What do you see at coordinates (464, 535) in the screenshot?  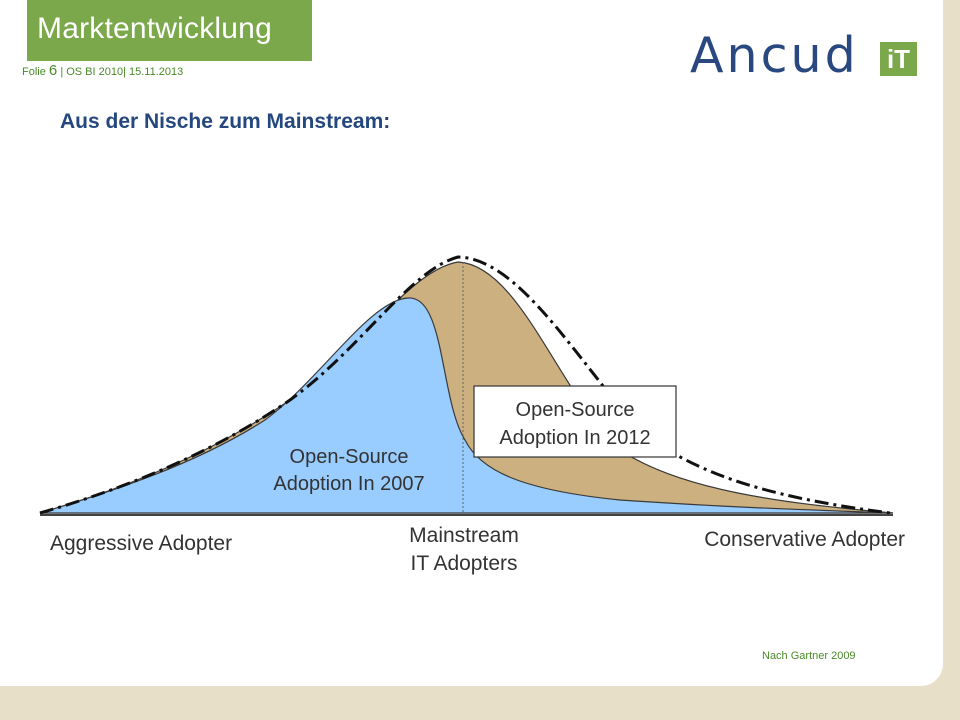 I see `axis-mid-line1: Mainstream` at bounding box center [464, 535].